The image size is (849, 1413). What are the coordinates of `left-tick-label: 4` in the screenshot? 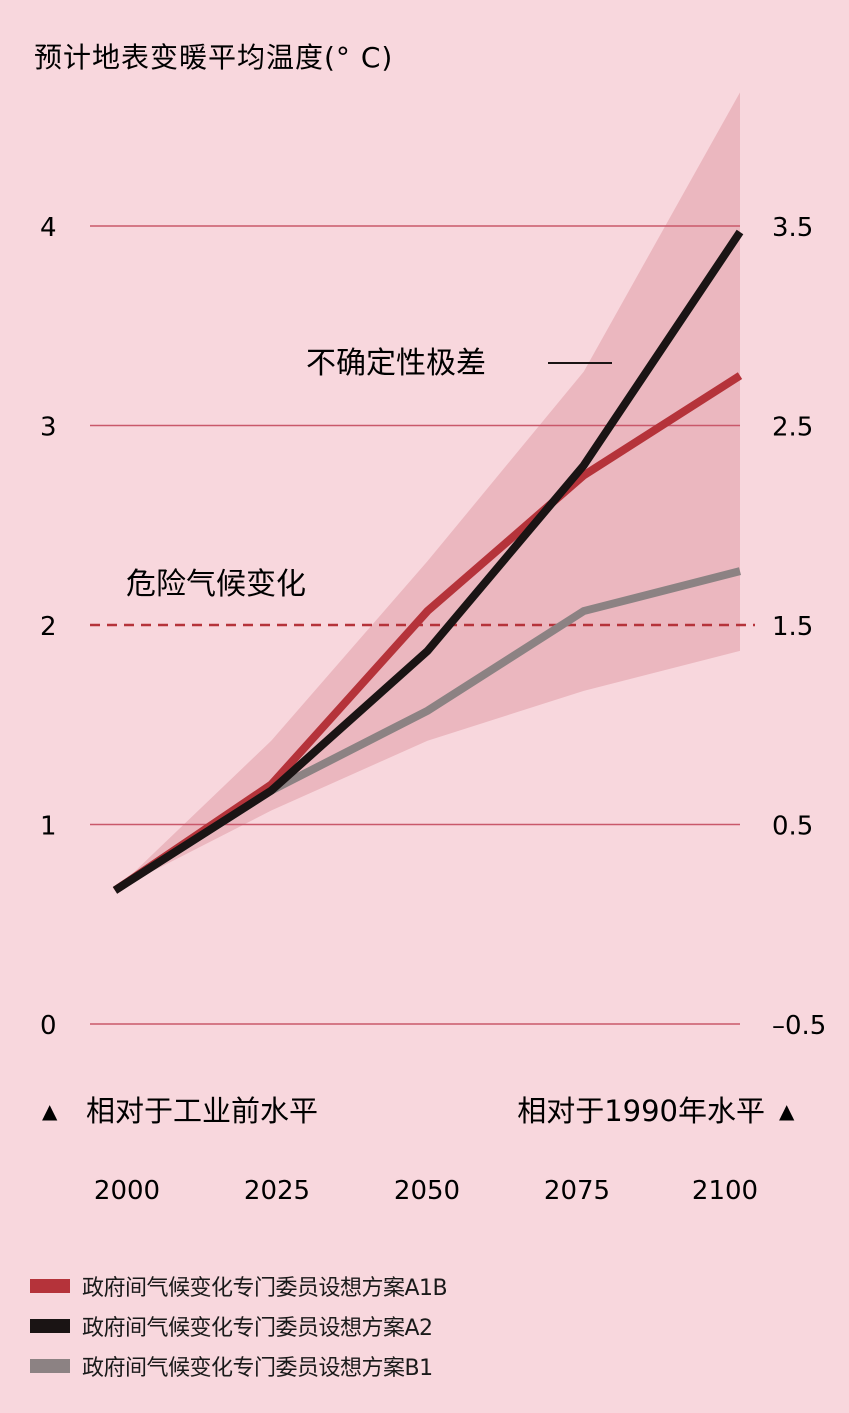 It's located at (48, 228).